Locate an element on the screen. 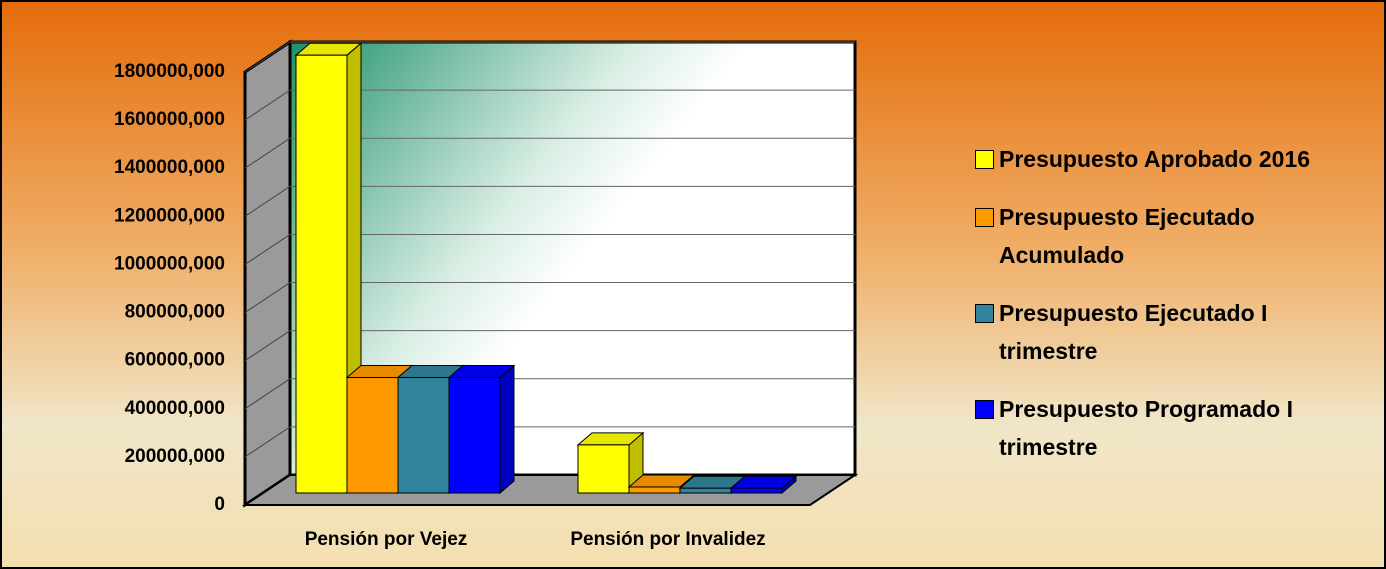 The height and width of the screenshot is (569, 1386). legend-item: Presupuesto Aprobado 2016 is located at coordinates (1155, 159).